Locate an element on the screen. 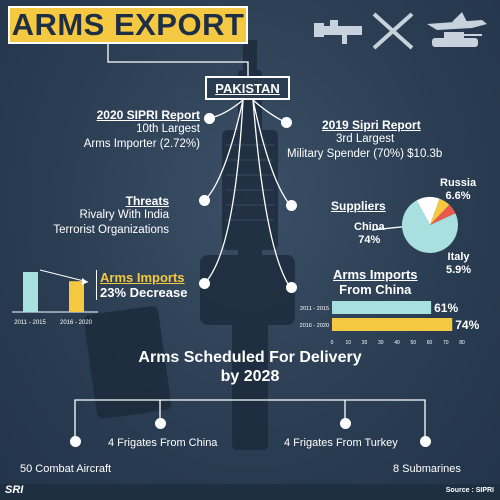 This screenshot has width=500, height=500. sipri-2020-line1: 10th Largest is located at coordinates (168, 129).